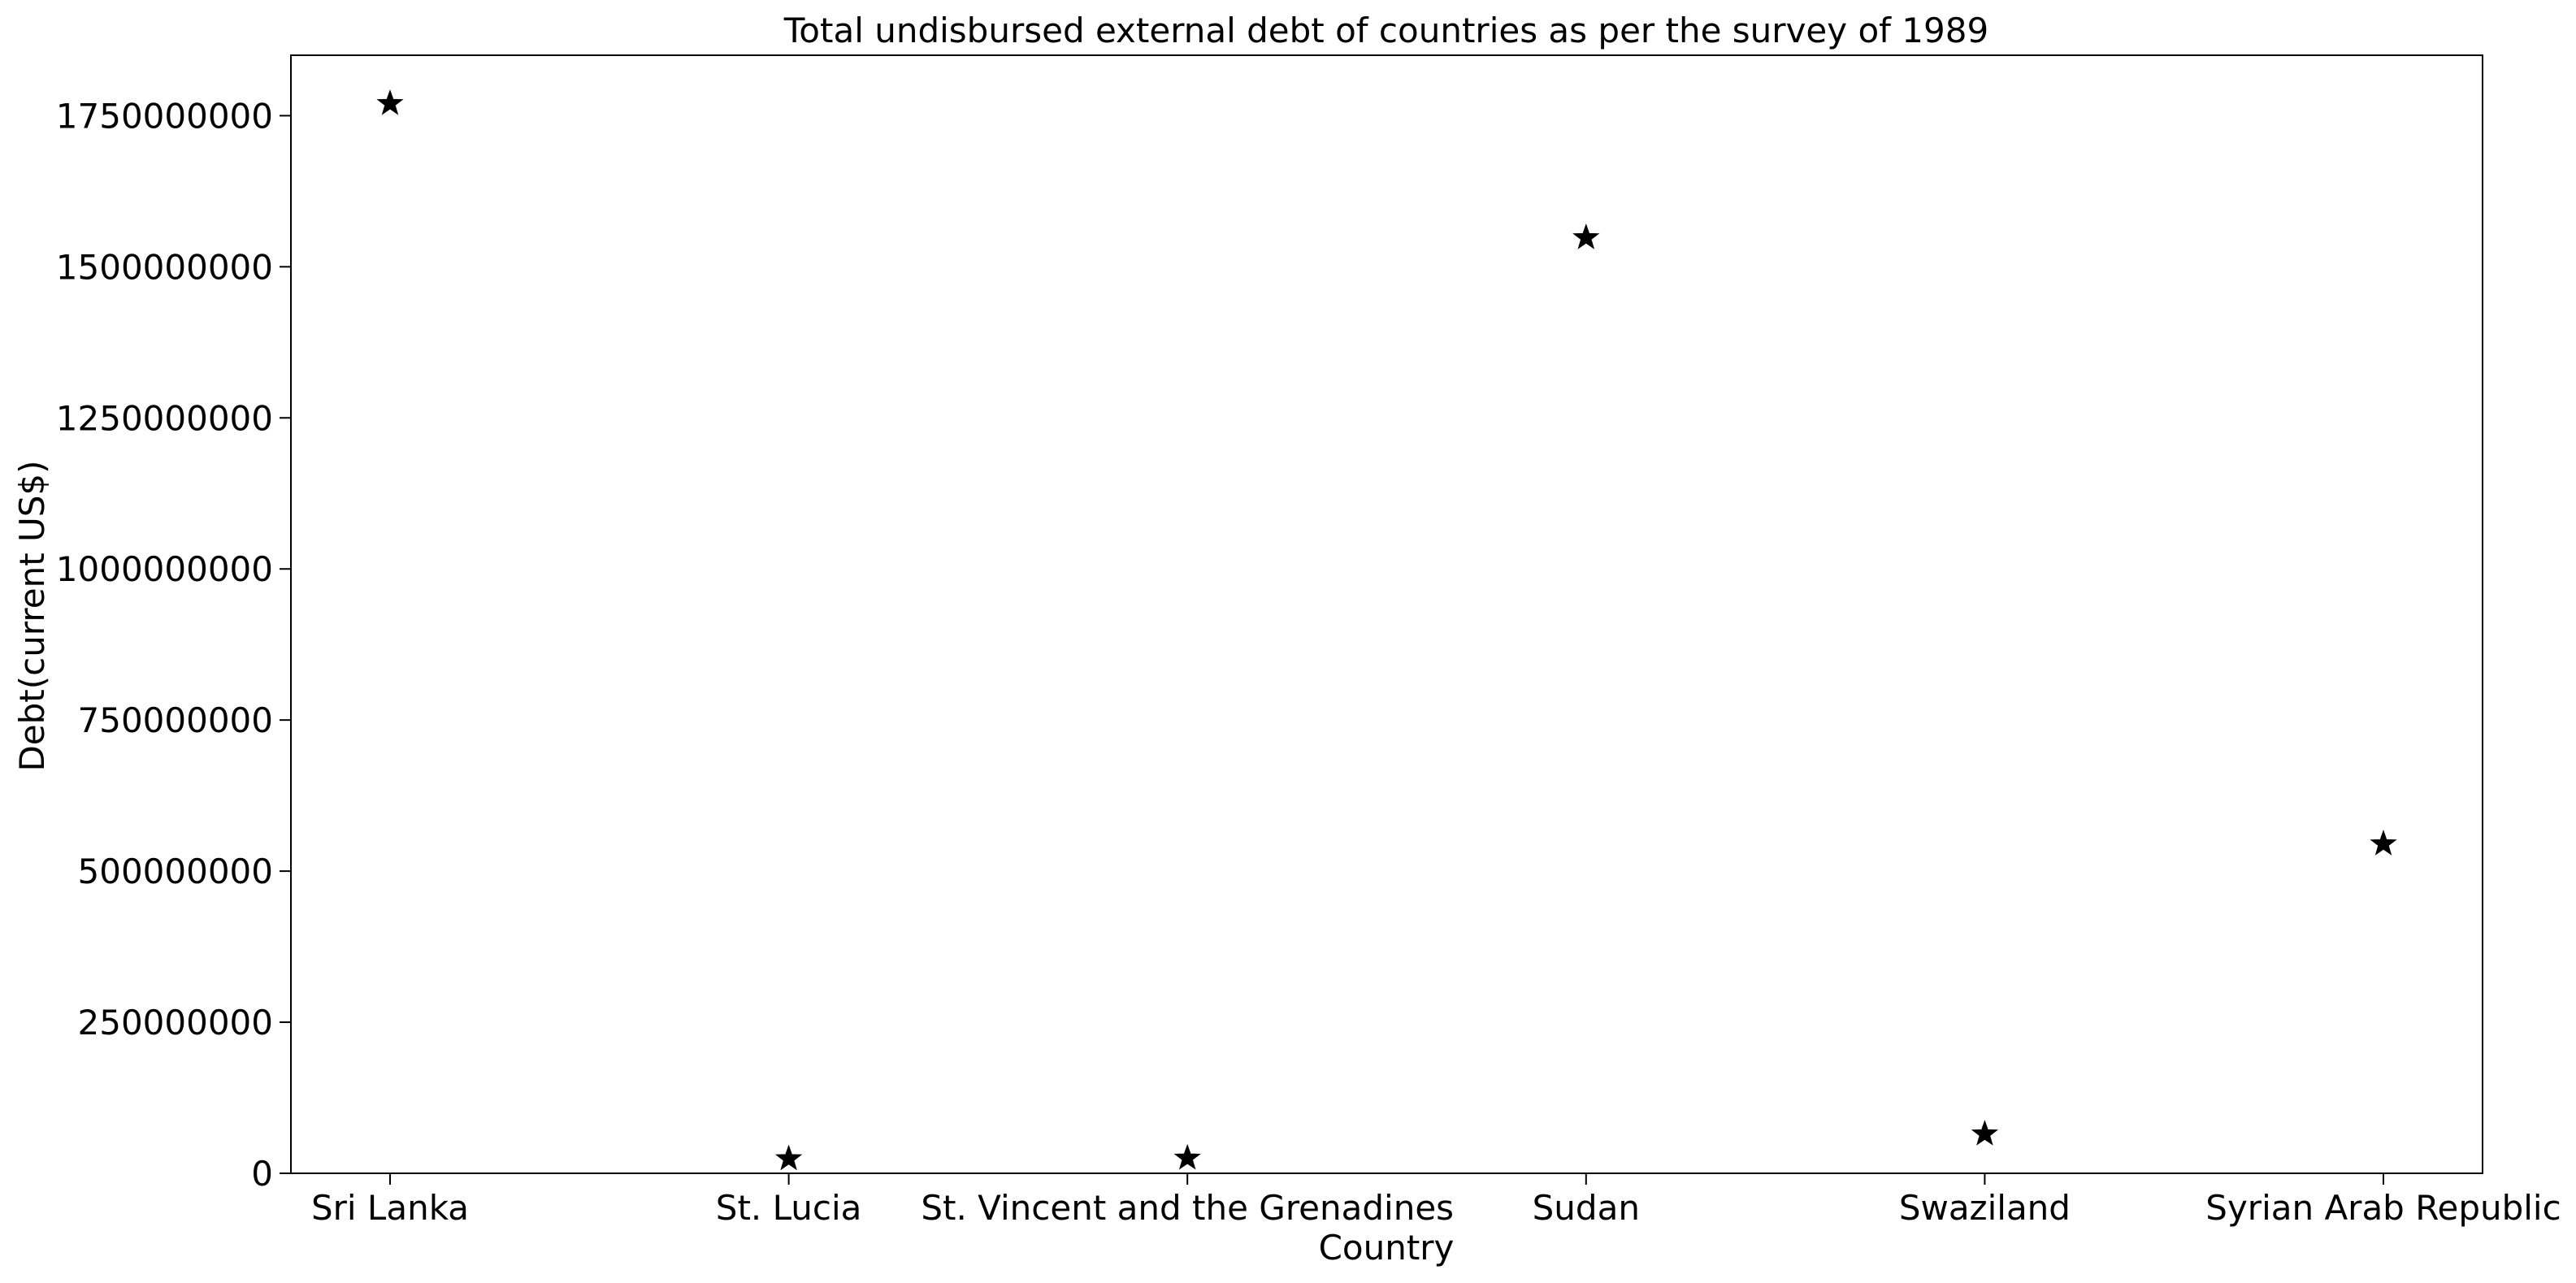 This screenshot has height=1283, width=2576. What do you see at coordinates (176, 871) in the screenshot?
I see `y-tick-label: 500000000` at bounding box center [176, 871].